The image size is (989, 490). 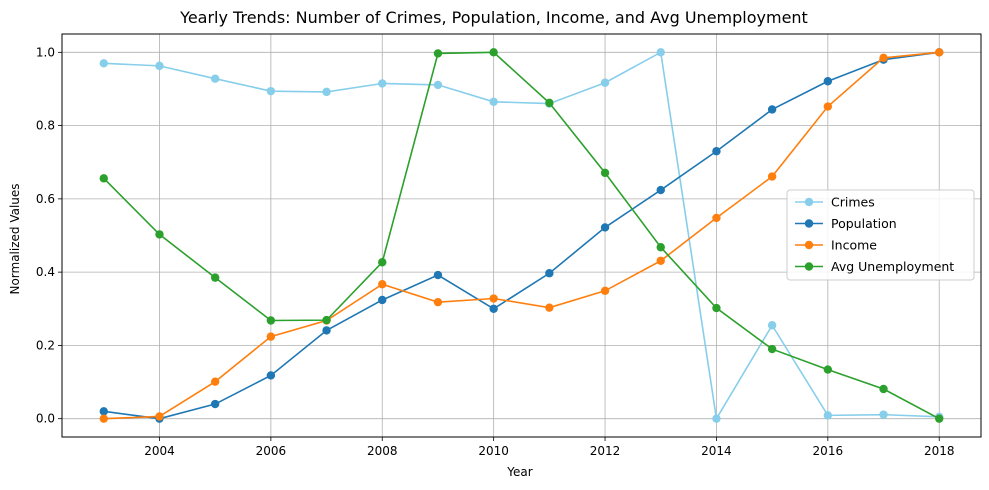 What do you see at coordinates (493, 451) in the screenshot?
I see `x-tick-label: 2010` at bounding box center [493, 451].